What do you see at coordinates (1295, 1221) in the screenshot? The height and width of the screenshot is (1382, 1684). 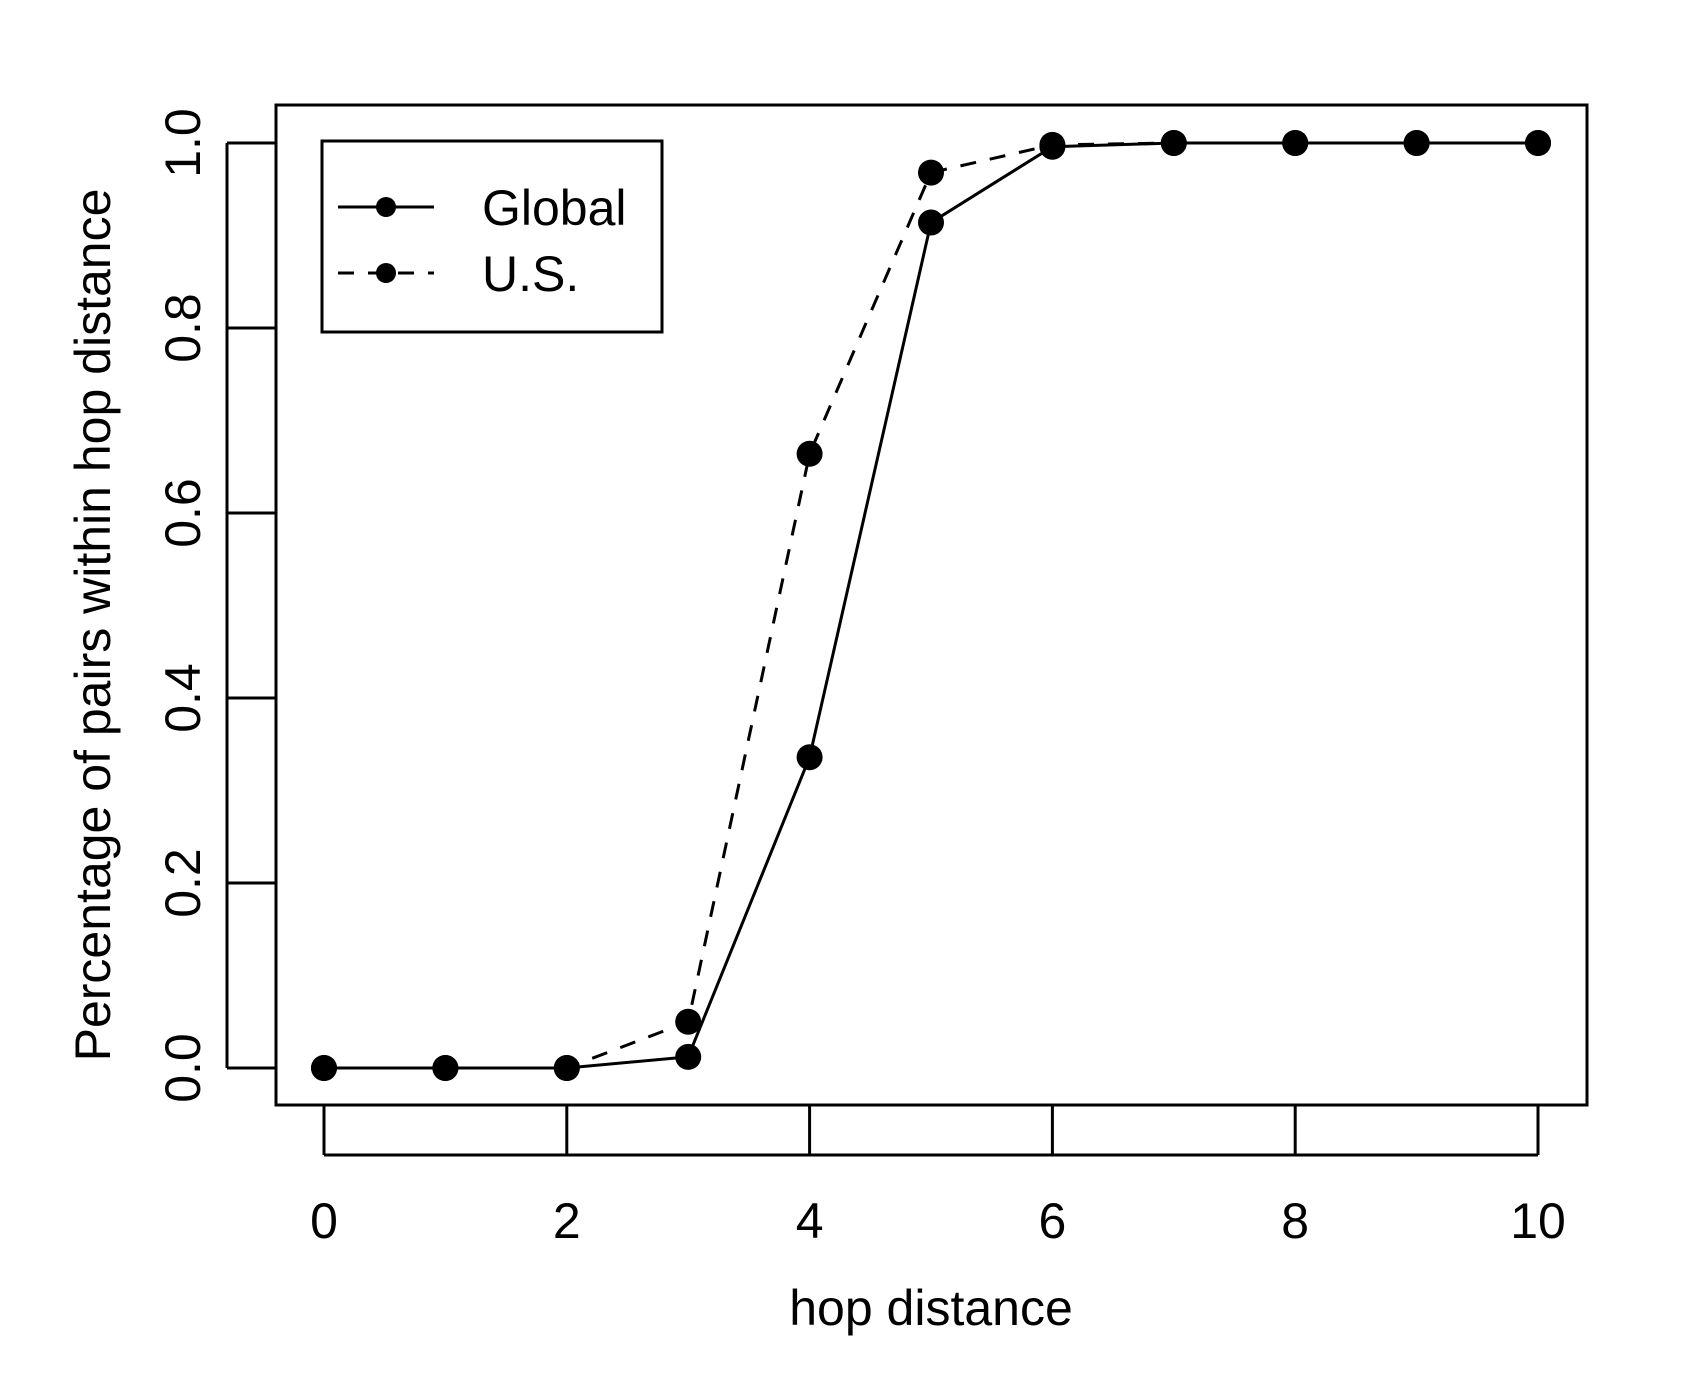 I see `x-tick-label: 8` at bounding box center [1295, 1221].